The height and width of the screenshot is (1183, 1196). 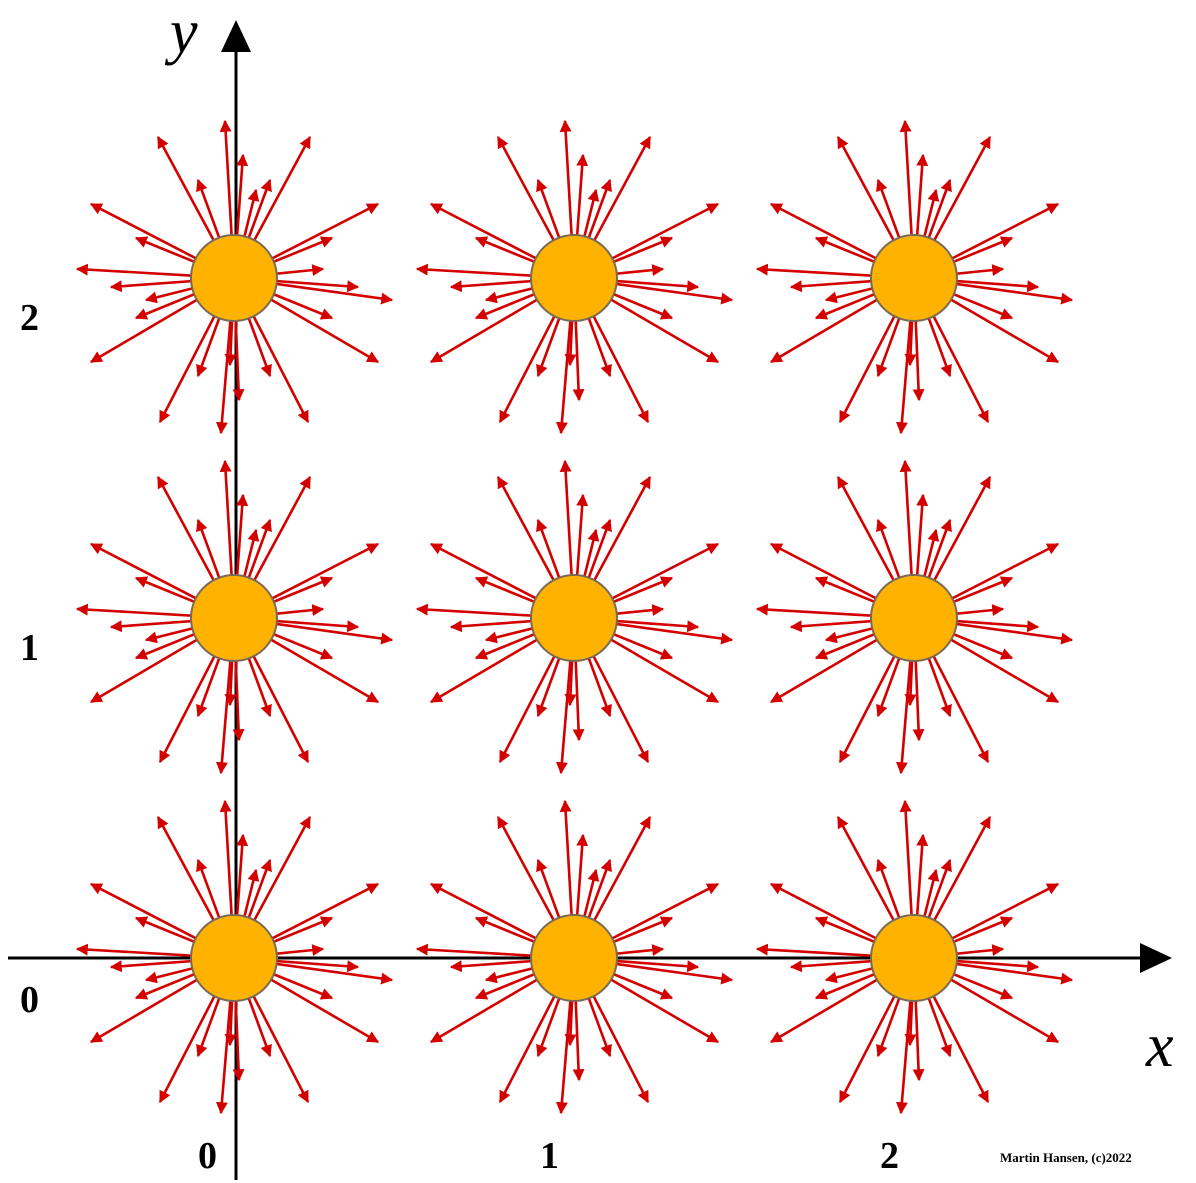 I want to click on y-tick-label-2: 2, so click(x=29, y=318).